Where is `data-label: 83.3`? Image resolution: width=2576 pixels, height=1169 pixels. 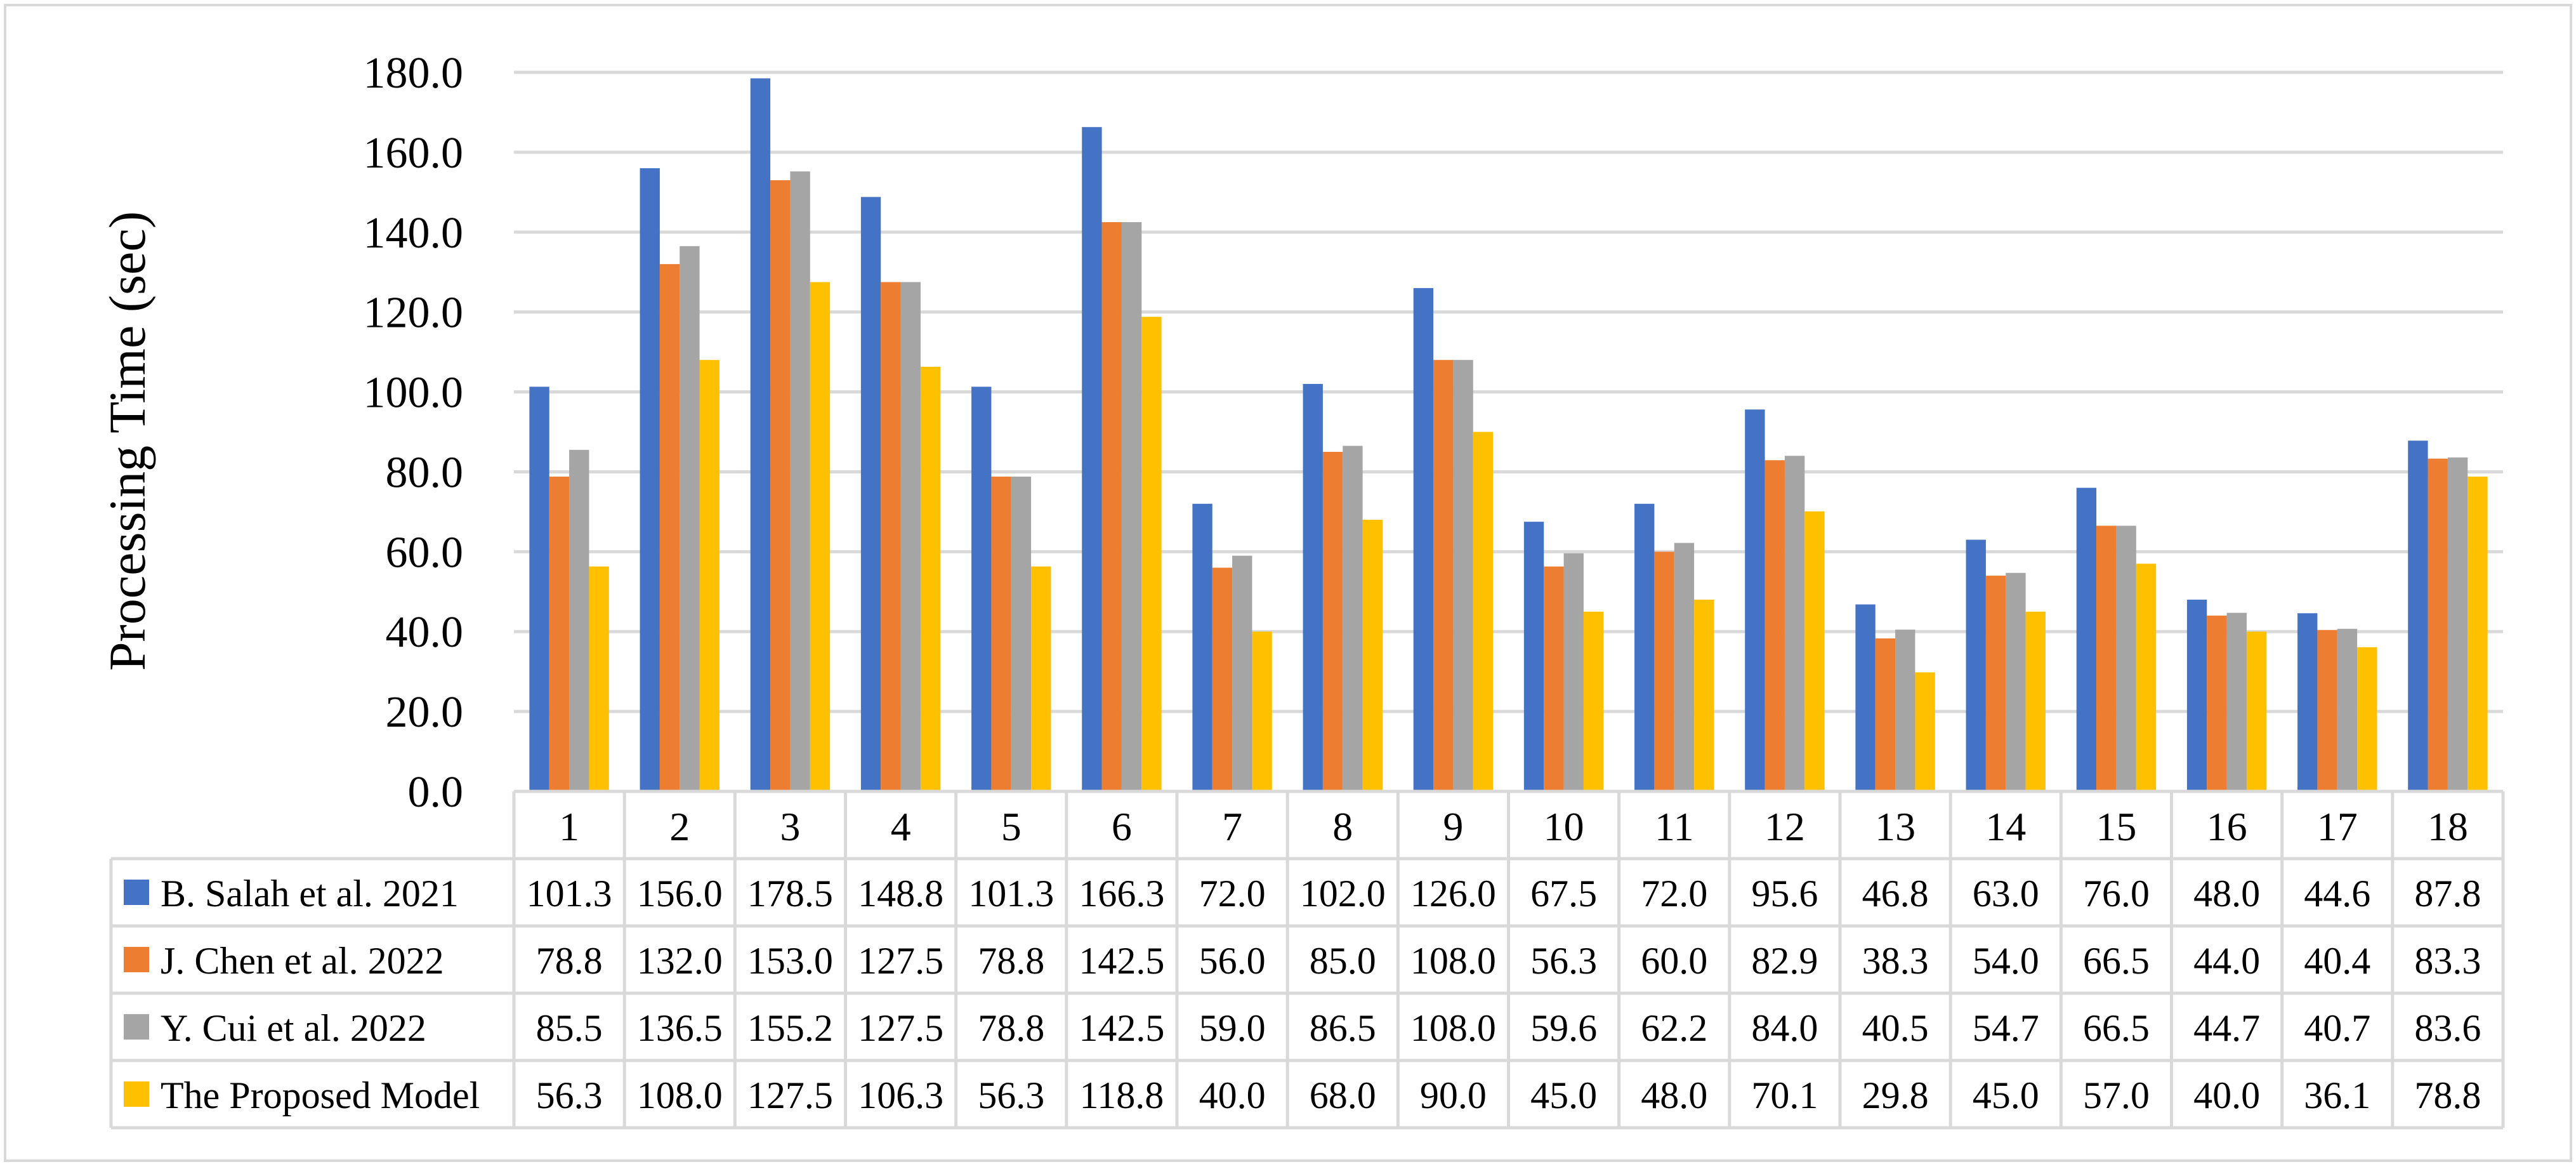
data-label: 83.3 is located at coordinates (2447, 961).